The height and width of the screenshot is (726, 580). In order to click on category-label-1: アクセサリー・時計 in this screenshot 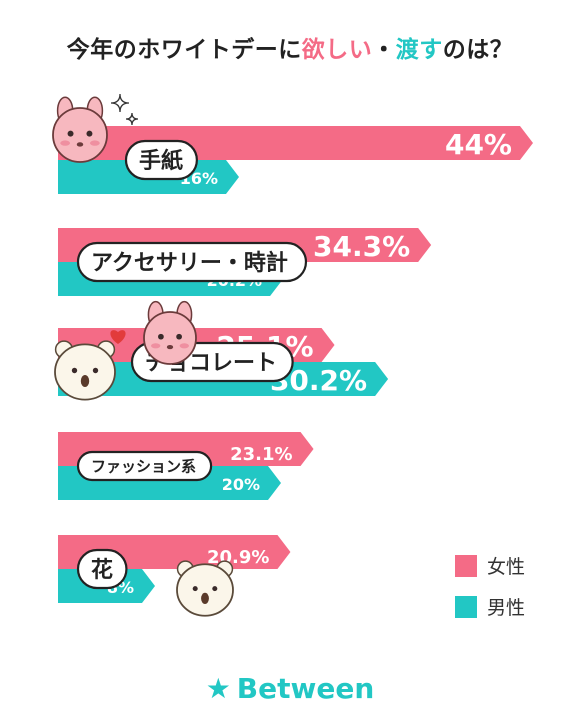, I will do `click(189, 263)`.